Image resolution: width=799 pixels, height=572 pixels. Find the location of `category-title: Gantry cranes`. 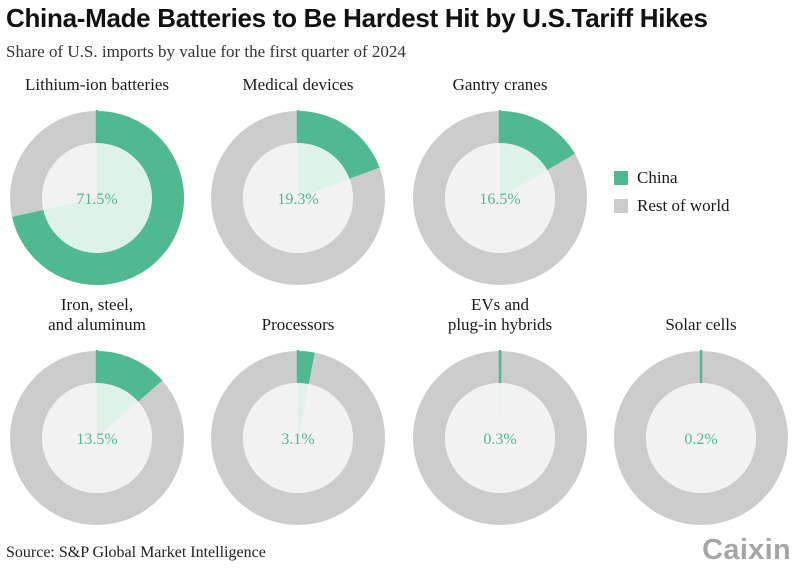

category-title: Gantry cranes is located at coordinates (500, 84).